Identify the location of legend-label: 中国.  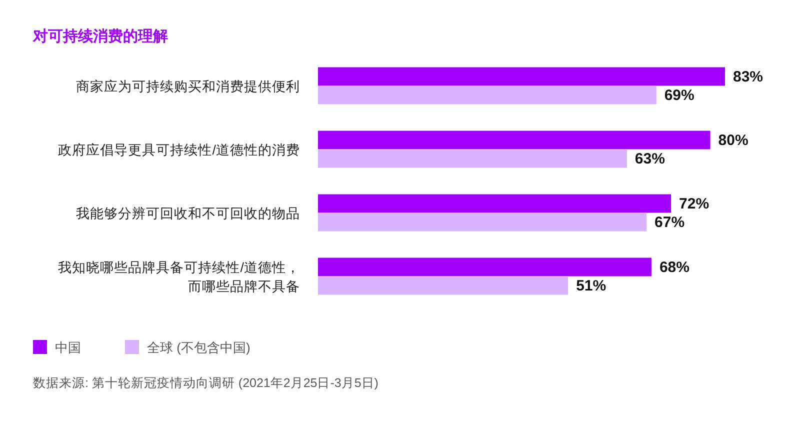
(68, 347).